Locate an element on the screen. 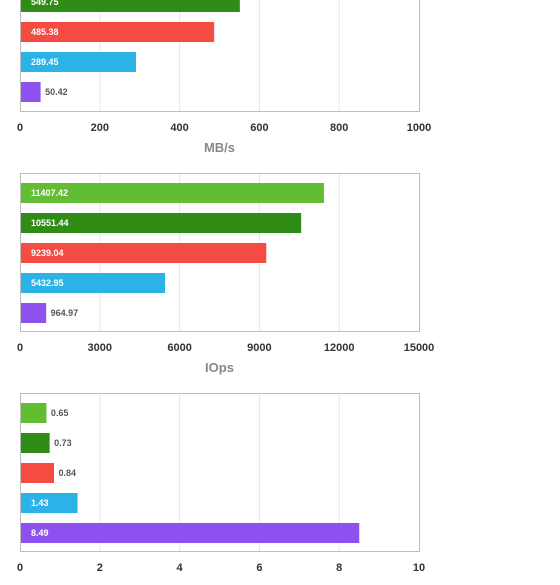 The image size is (560, 585). x-tick-label: 6 is located at coordinates (259, 568).